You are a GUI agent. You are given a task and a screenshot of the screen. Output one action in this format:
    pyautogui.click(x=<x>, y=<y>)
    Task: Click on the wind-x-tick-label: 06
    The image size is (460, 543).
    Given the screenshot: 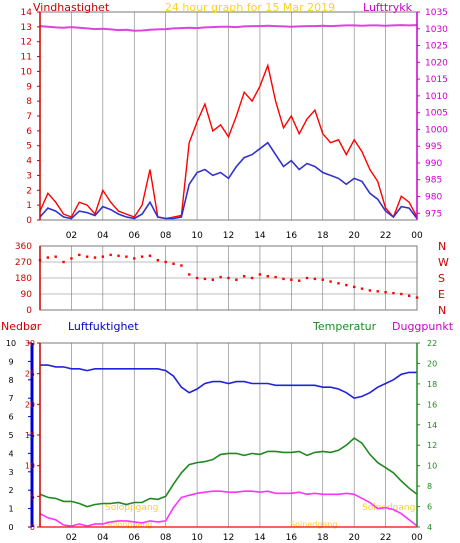 What is the action you would take?
    pyautogui.click(x=135, y=236)
    